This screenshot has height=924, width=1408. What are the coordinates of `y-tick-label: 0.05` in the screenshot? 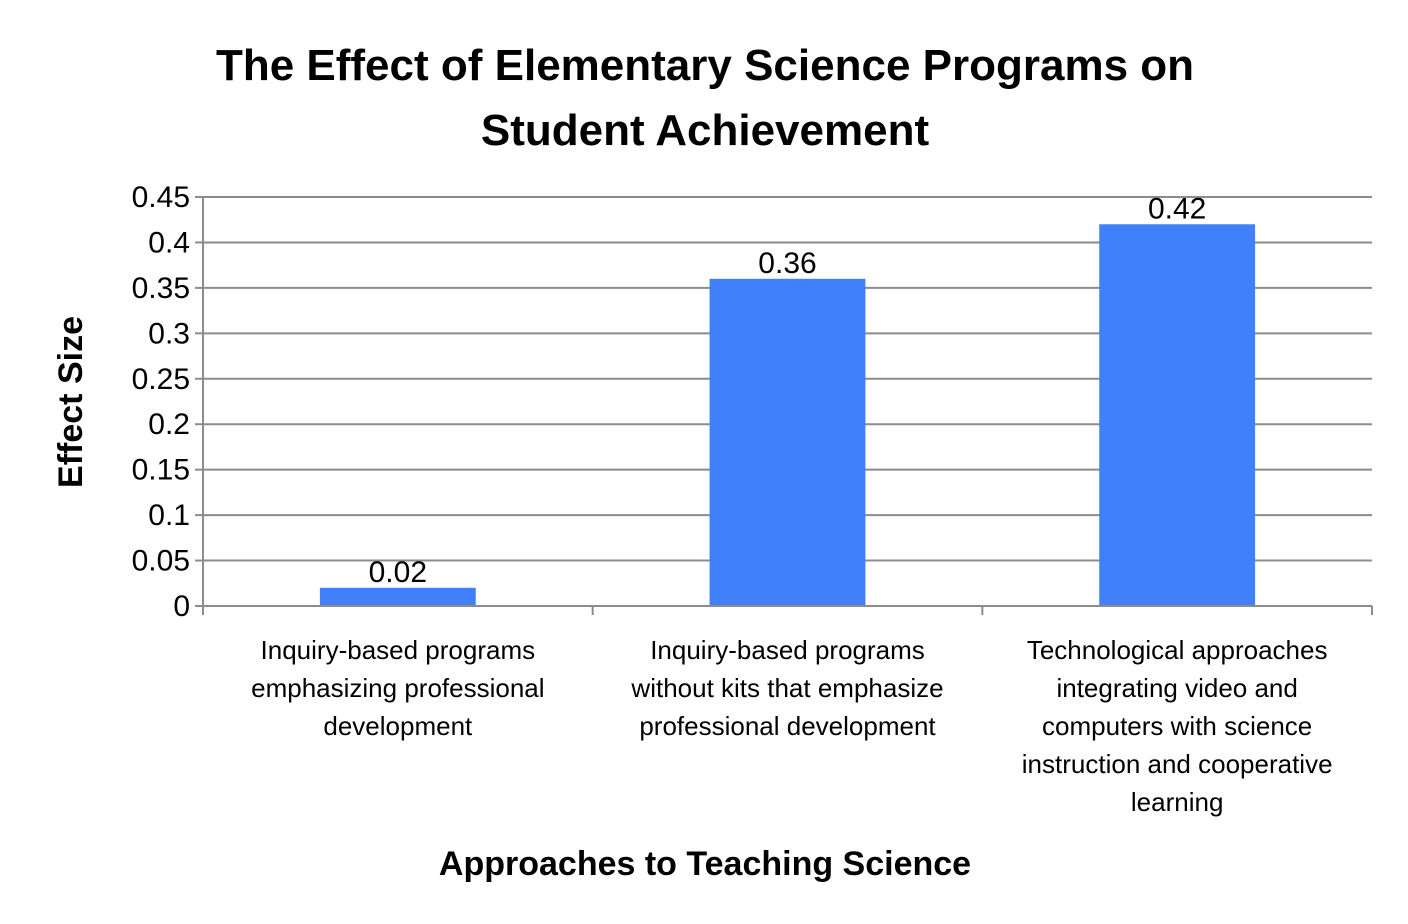 It's located at (161, 561).